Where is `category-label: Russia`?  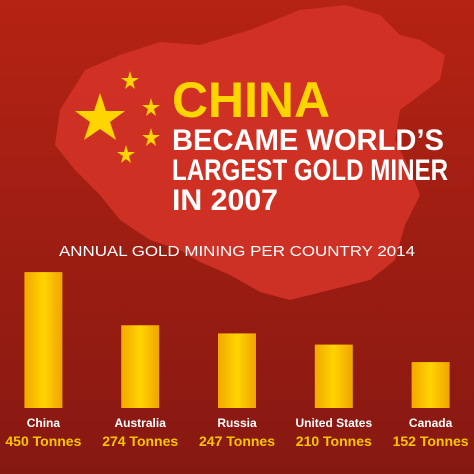 category-label: Russia is located at coordinates (237, 423).